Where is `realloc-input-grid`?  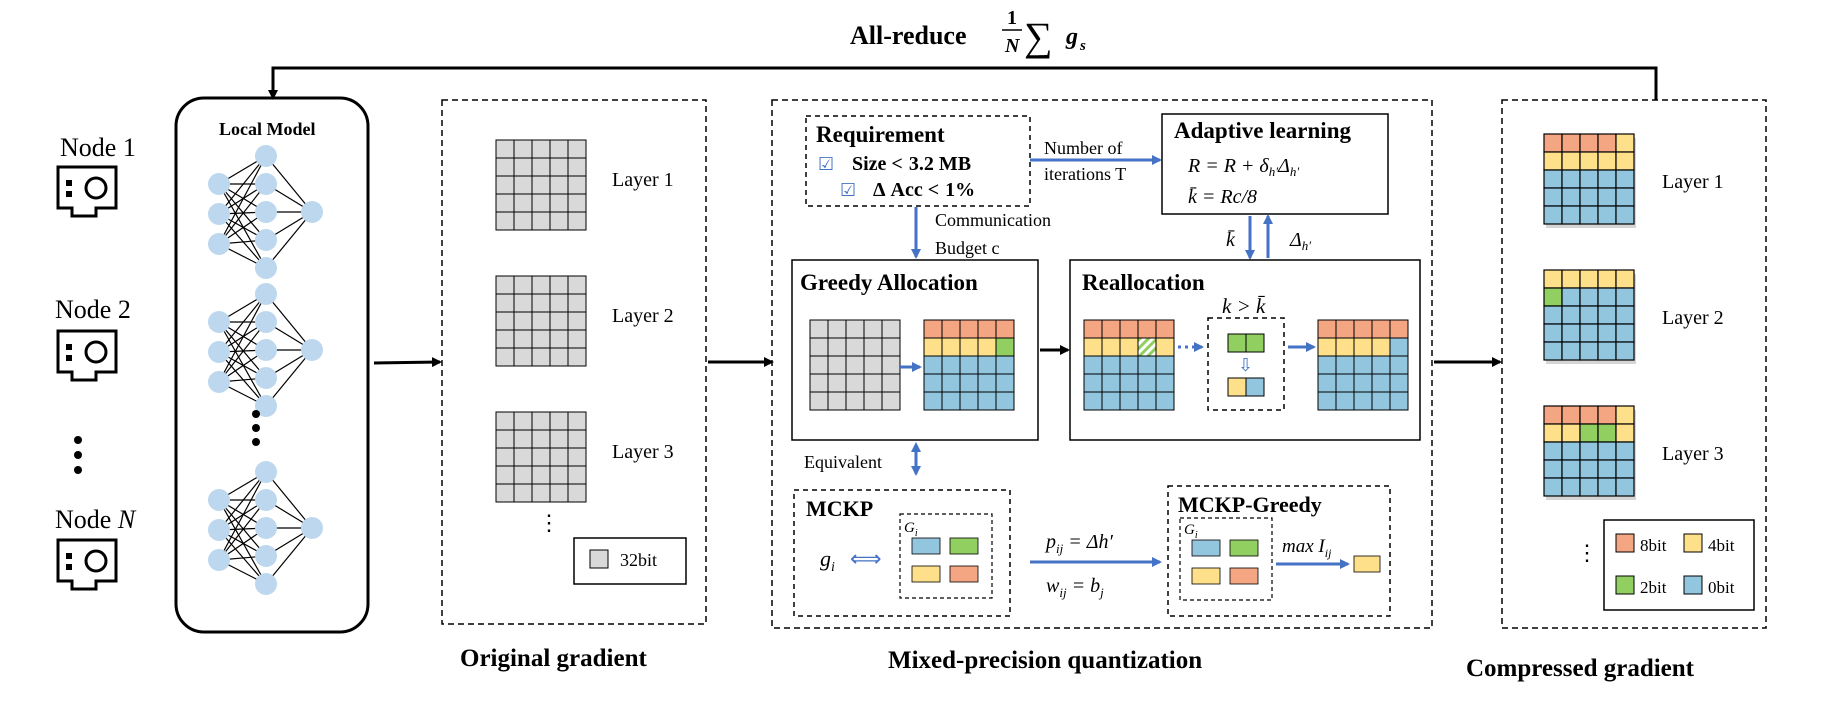
realloc-input-grid is located at coordinates (1129, 365).